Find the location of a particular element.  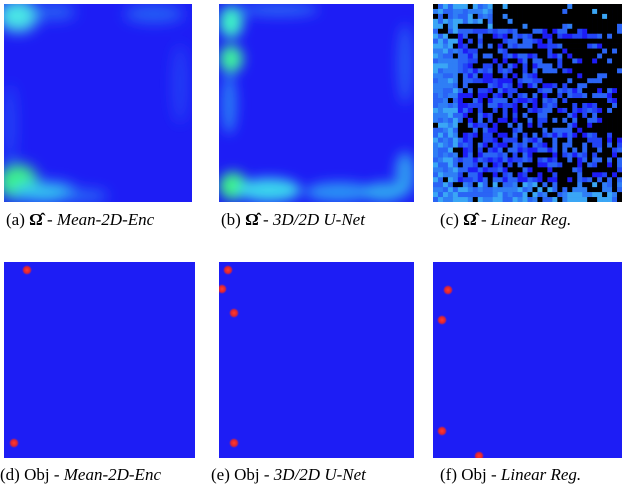

caption-b: (b) Ω̂ - 3D/2D U-Net is located at coordinates (293, 219).